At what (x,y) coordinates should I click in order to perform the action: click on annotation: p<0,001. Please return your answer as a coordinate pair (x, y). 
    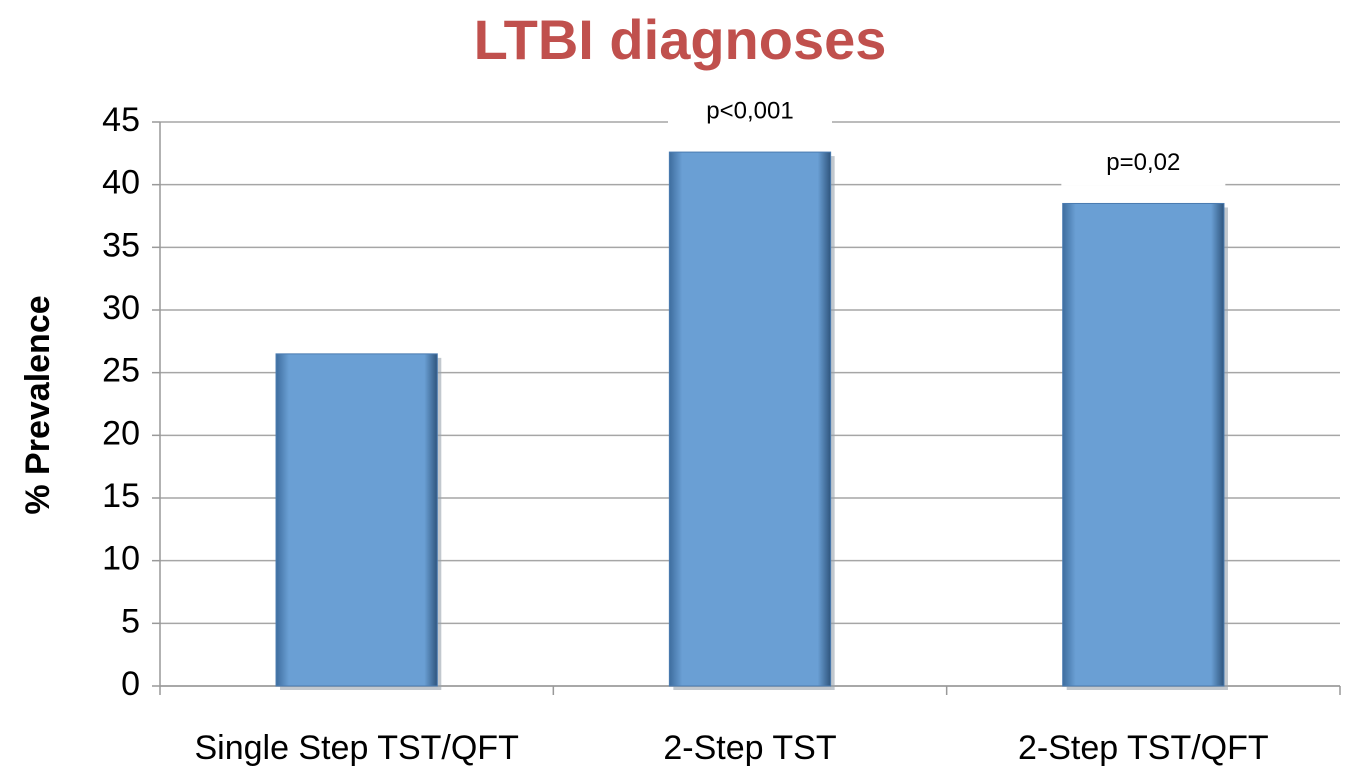
    Looking at the image, I should click on (749, 110).